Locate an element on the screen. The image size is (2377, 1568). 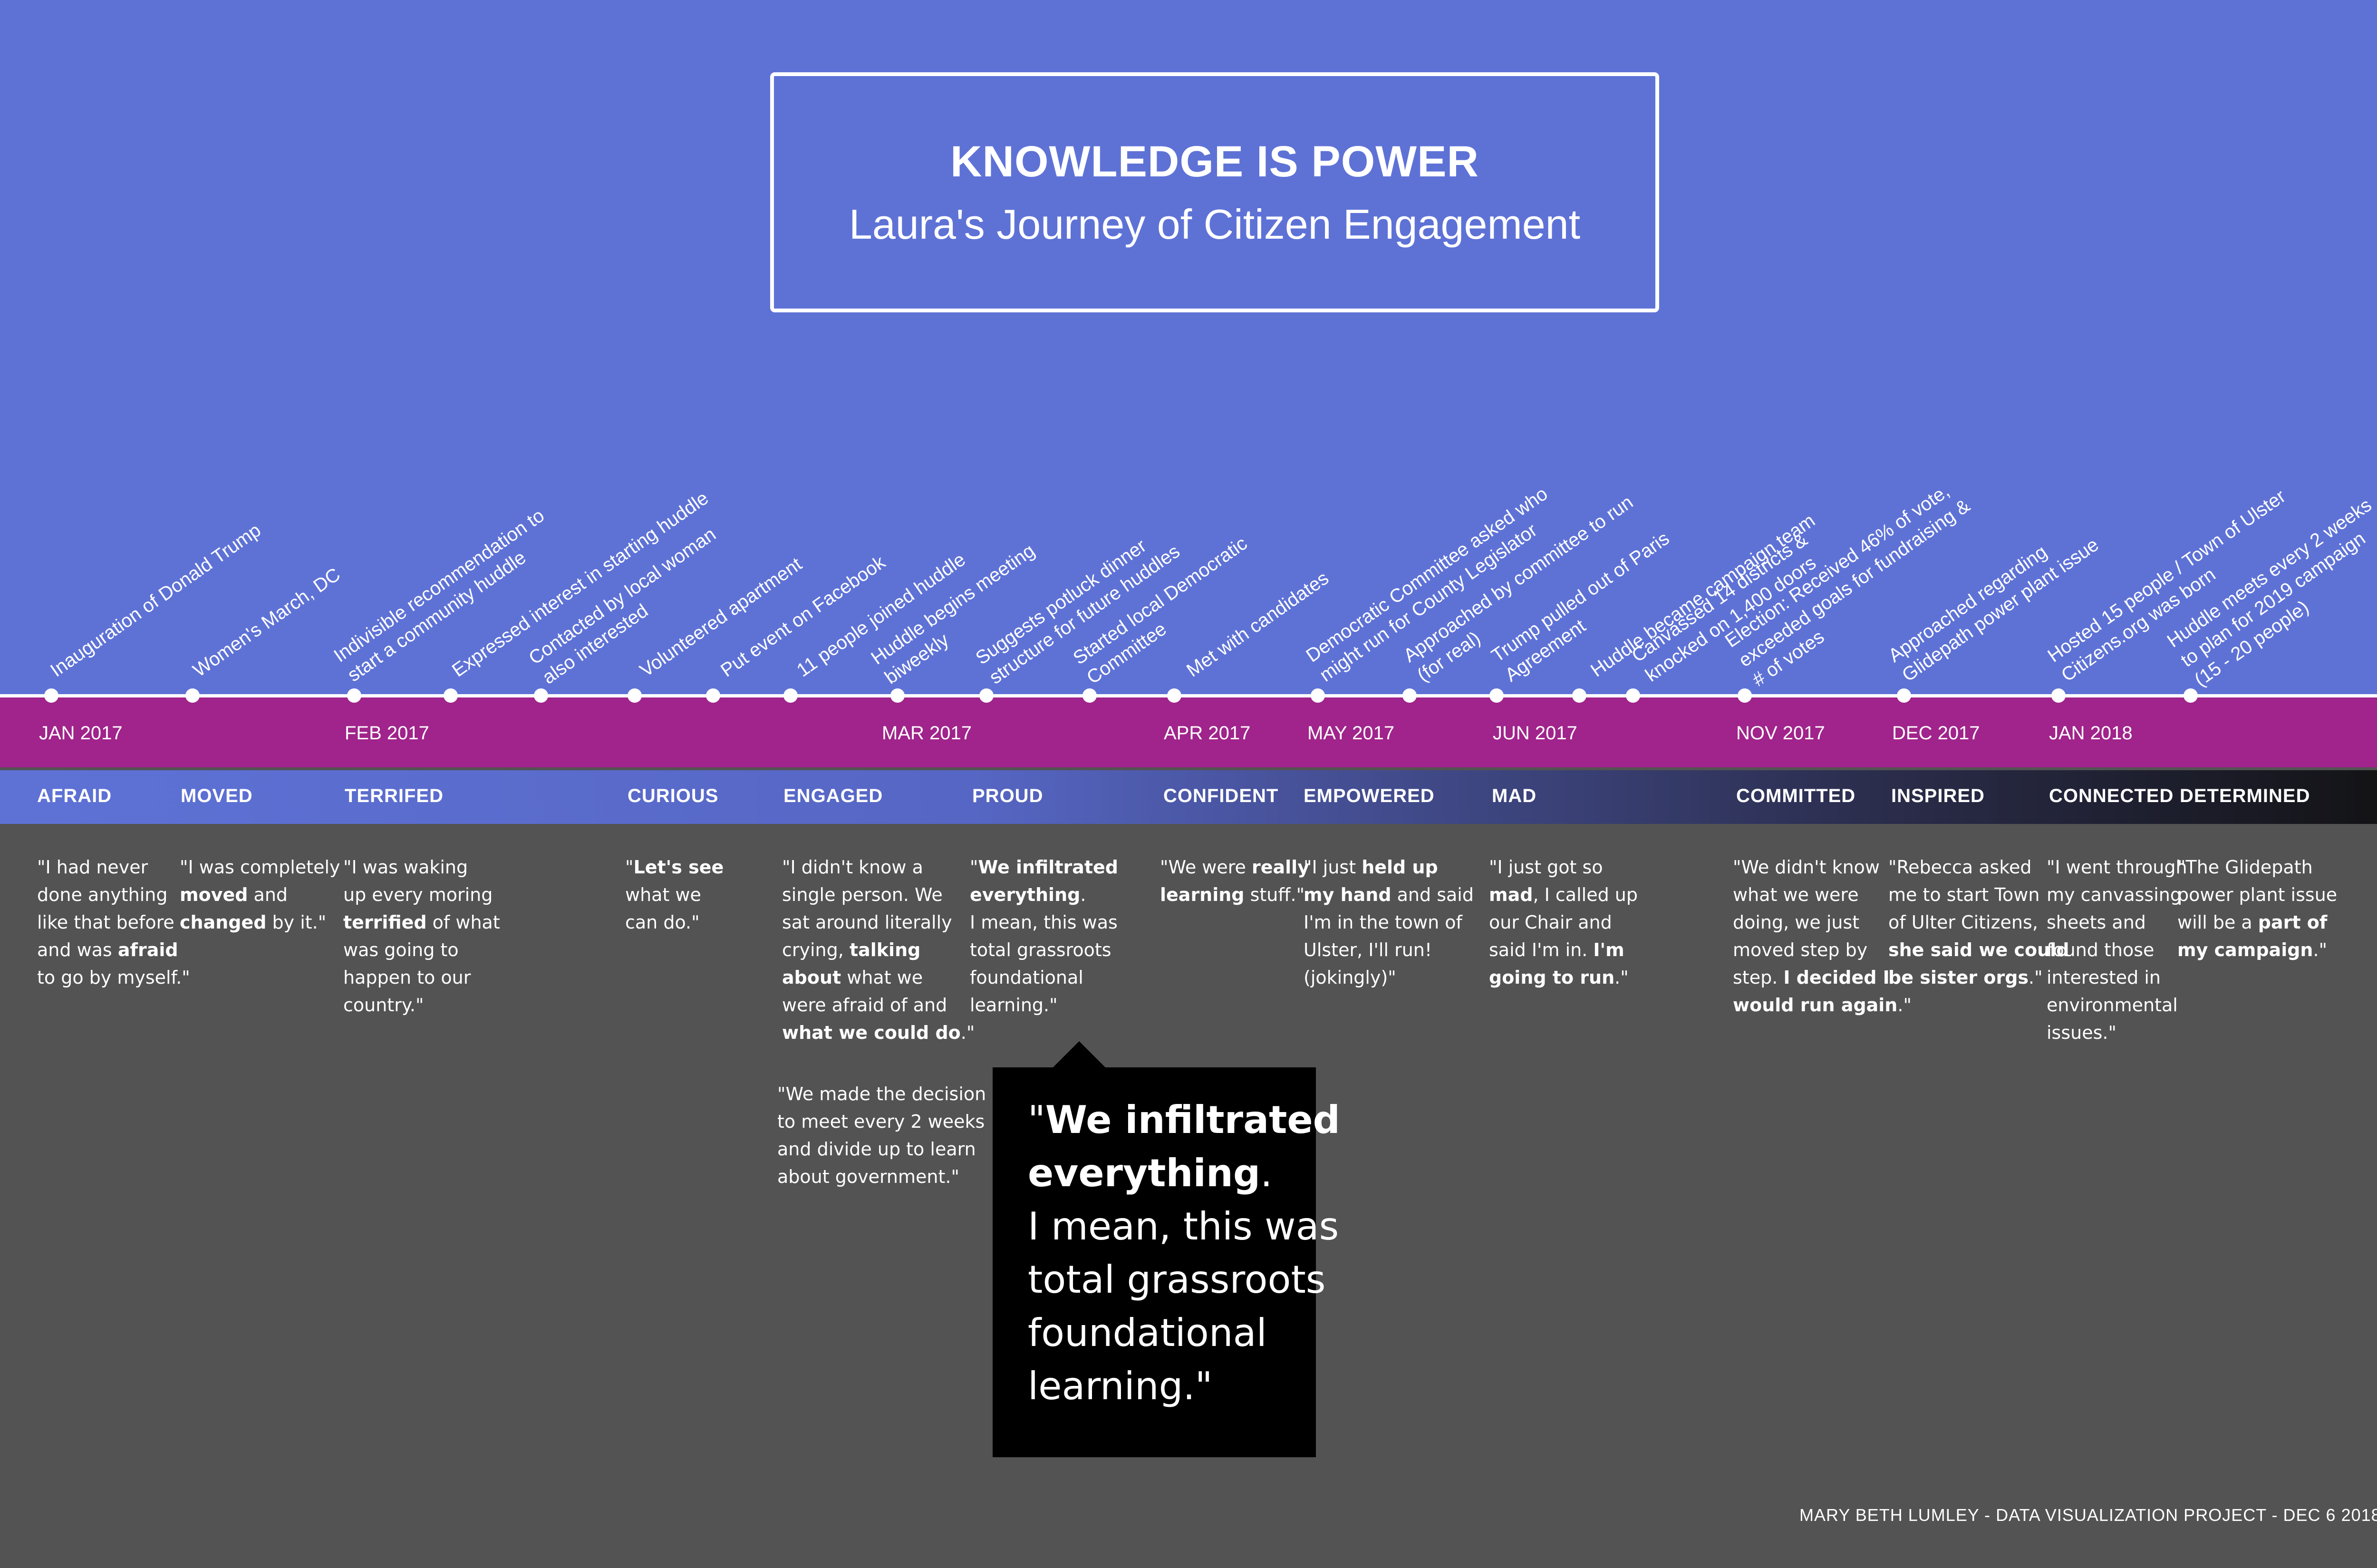
emotion-label: AFRAID is located at coordinates (74, 795).